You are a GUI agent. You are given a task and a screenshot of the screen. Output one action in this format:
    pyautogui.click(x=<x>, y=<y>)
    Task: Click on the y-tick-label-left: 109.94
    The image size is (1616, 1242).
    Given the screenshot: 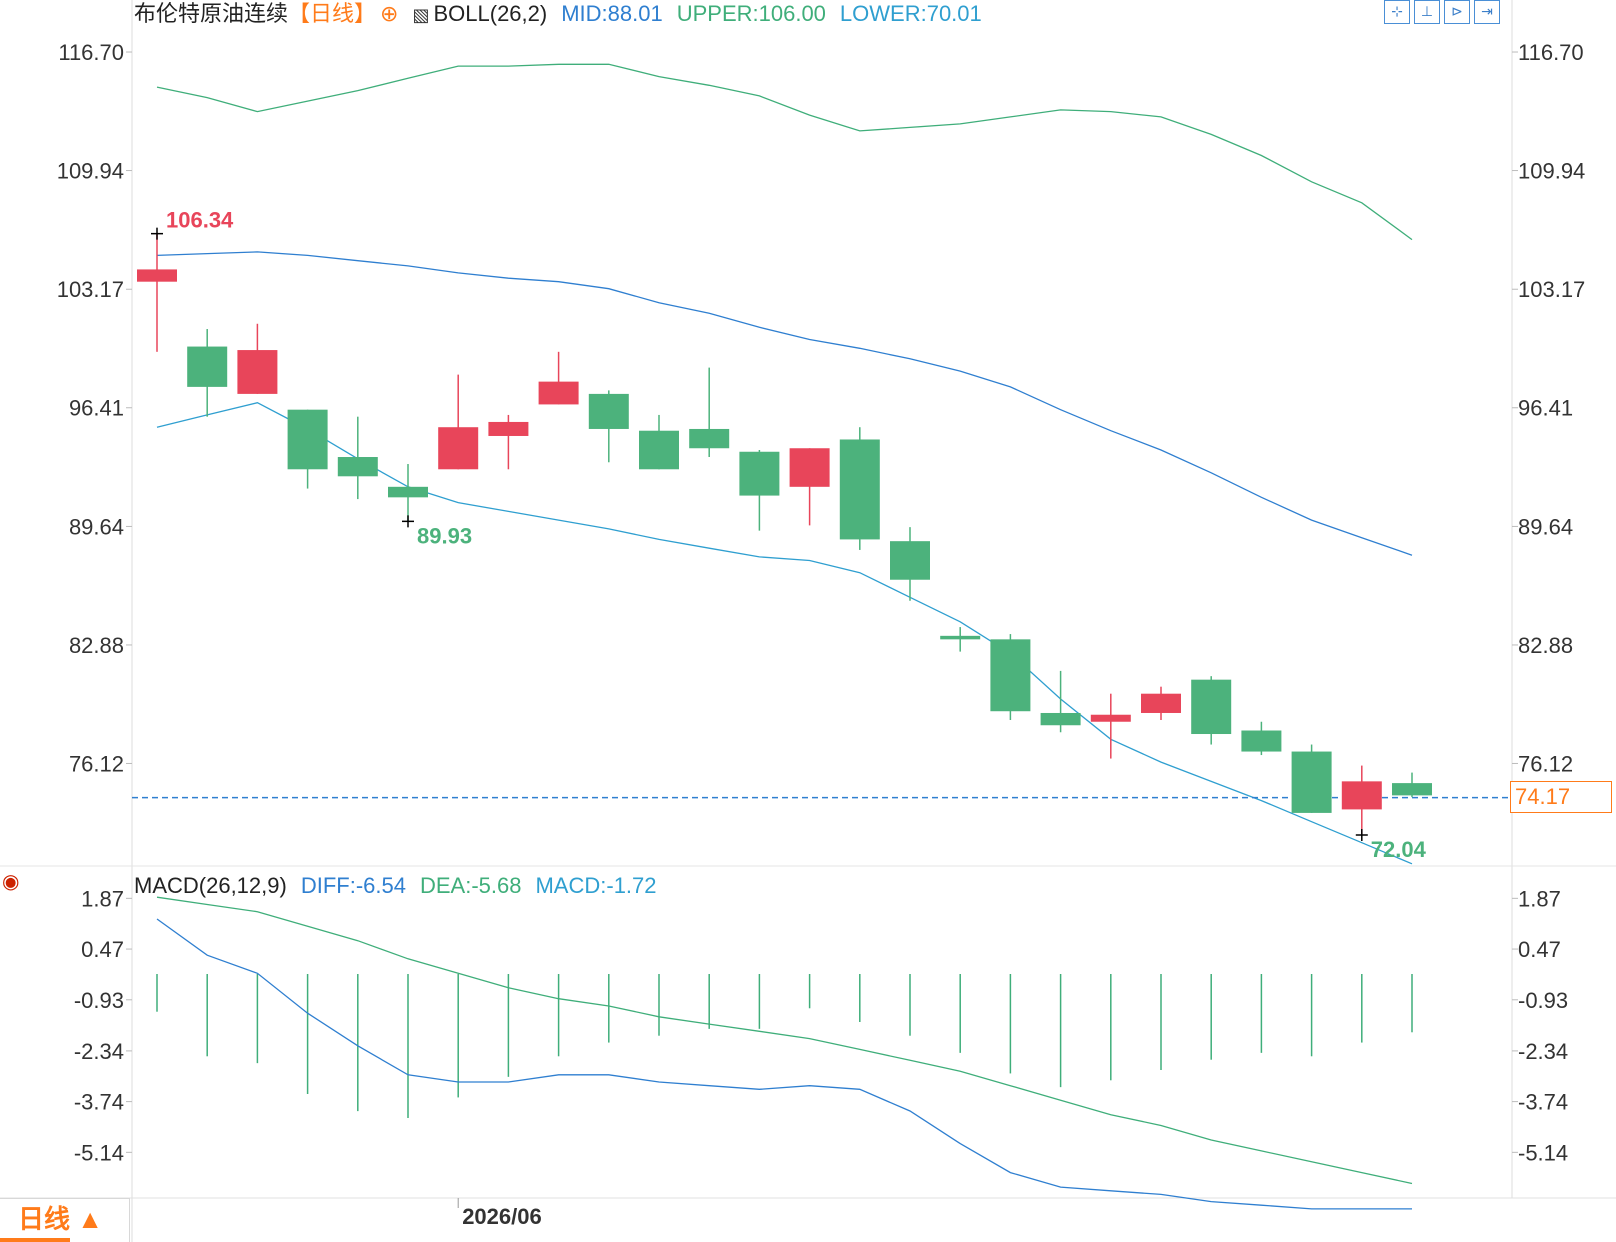 What is the action you would take?
    pyautogui.click(x=90, y=171)
    